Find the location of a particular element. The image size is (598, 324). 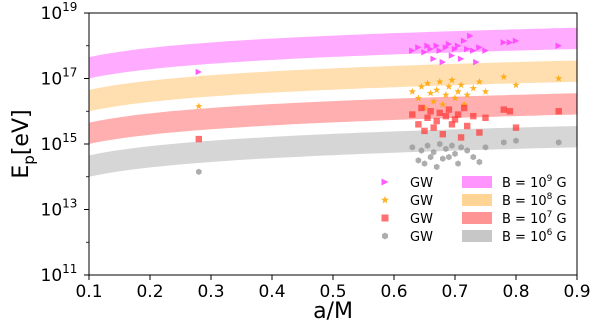

x-tick-label-5: 0.6 is located at coordinates (393, 292).